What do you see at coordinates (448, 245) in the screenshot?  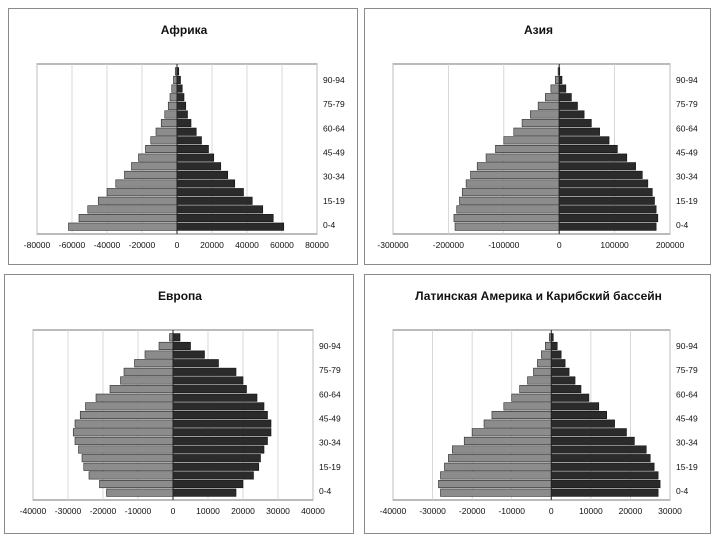 I see `x-tick-label: -200000` at bounding box center [448, 245].